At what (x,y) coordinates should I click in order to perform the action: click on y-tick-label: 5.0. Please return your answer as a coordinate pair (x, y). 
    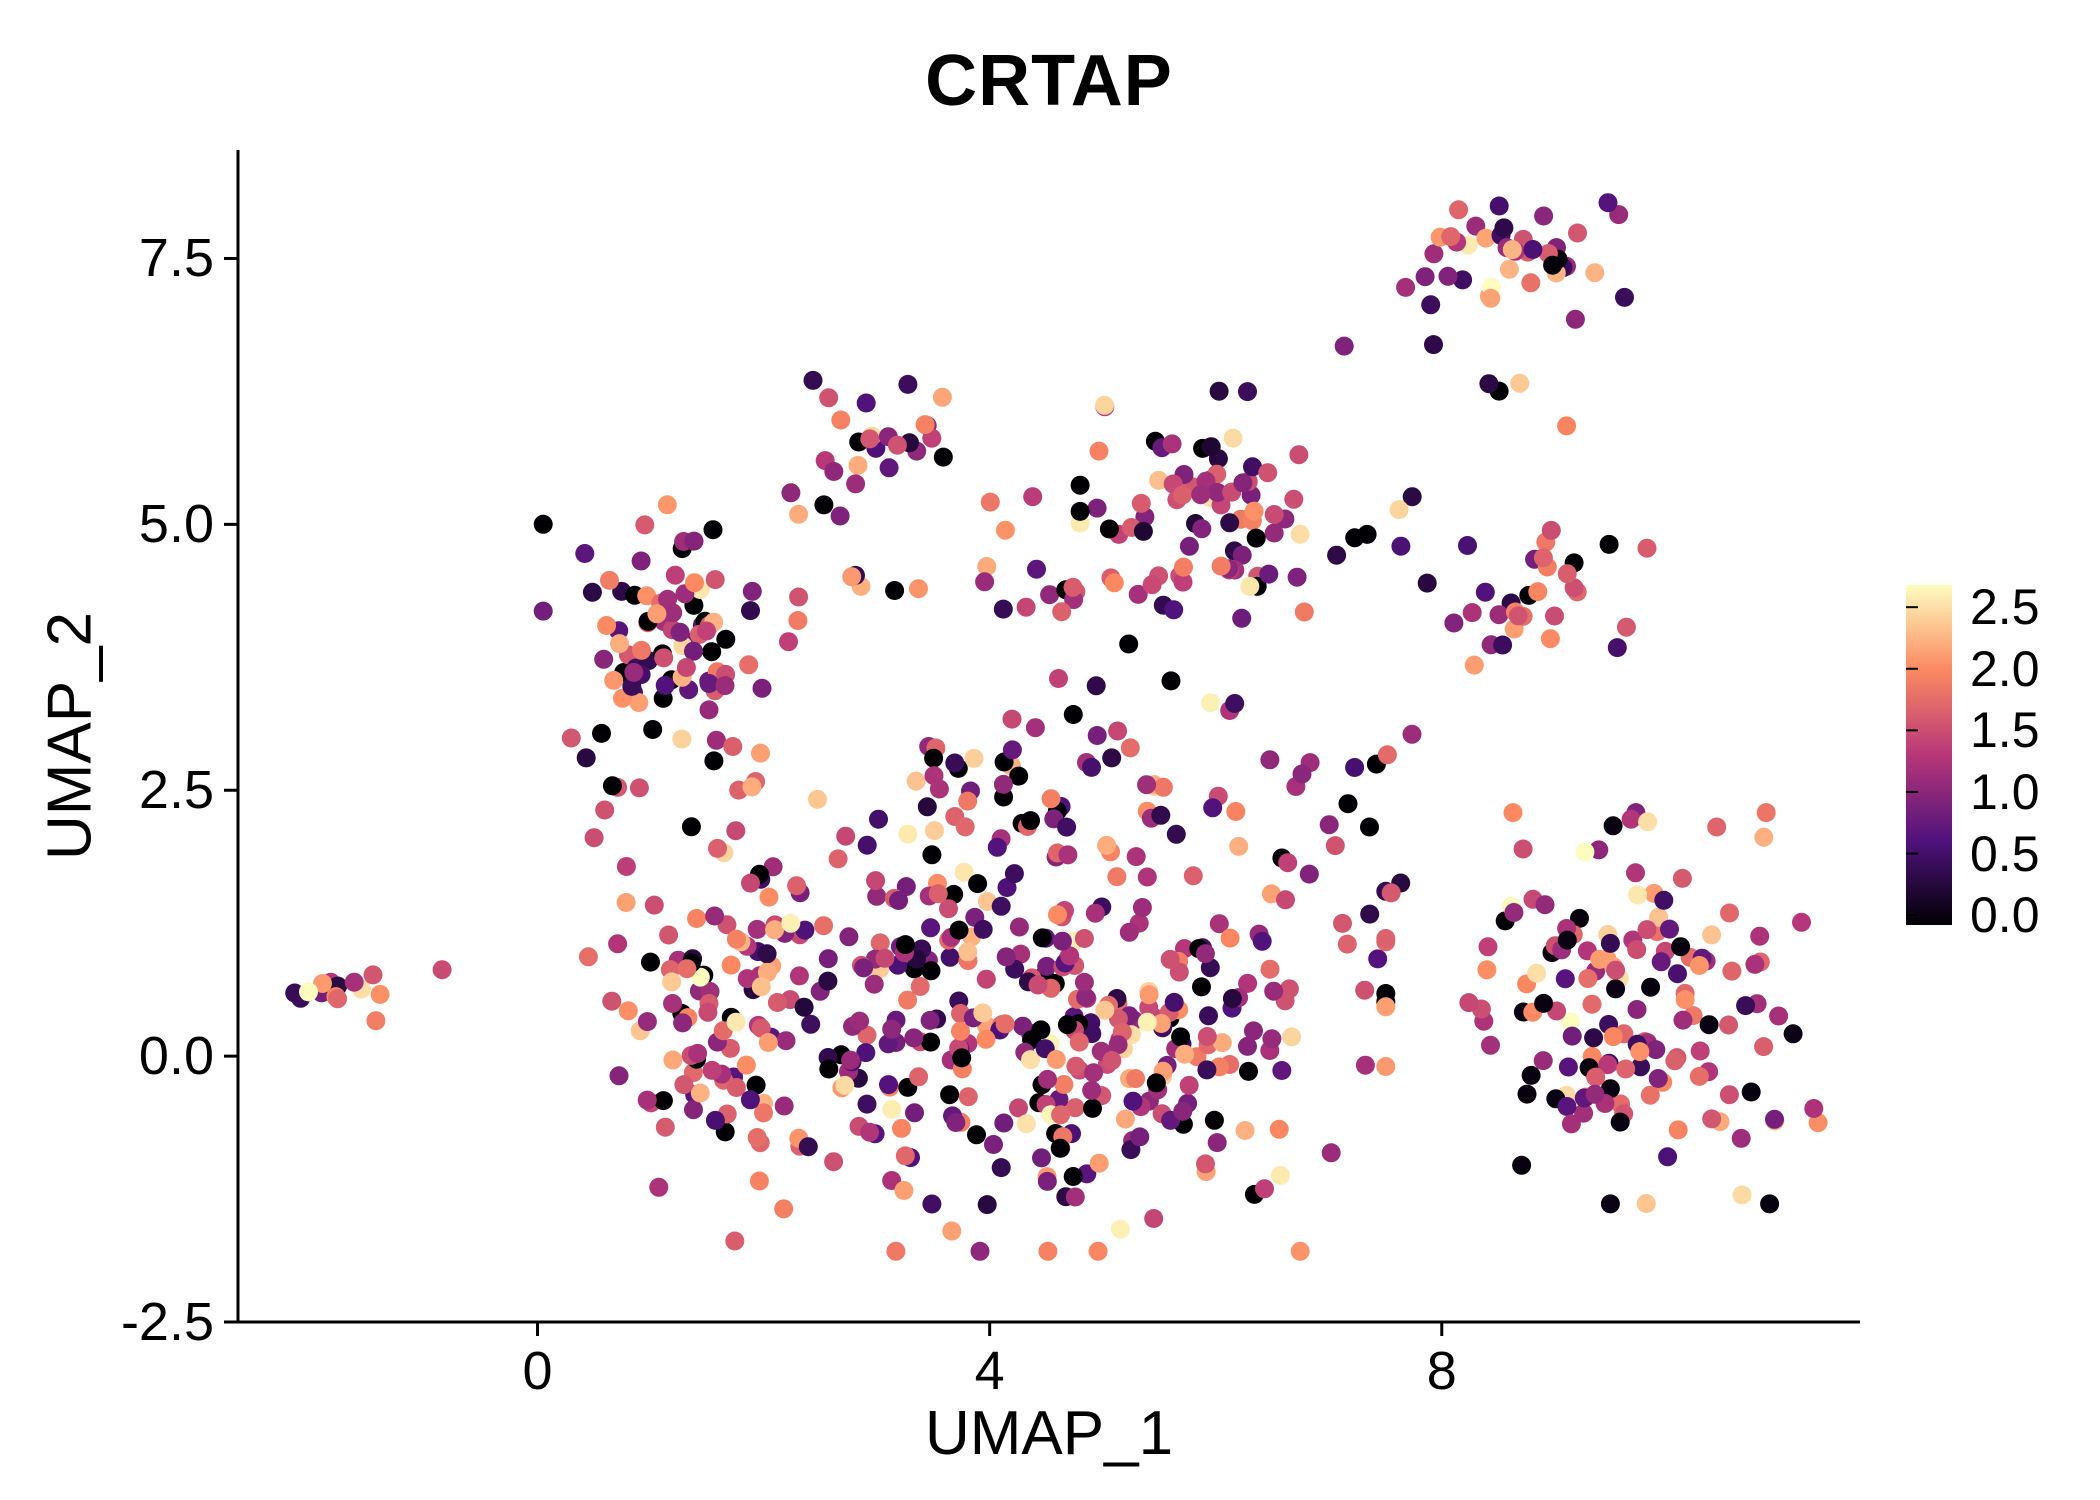
    Looking at the image, I should click on (176, 524).